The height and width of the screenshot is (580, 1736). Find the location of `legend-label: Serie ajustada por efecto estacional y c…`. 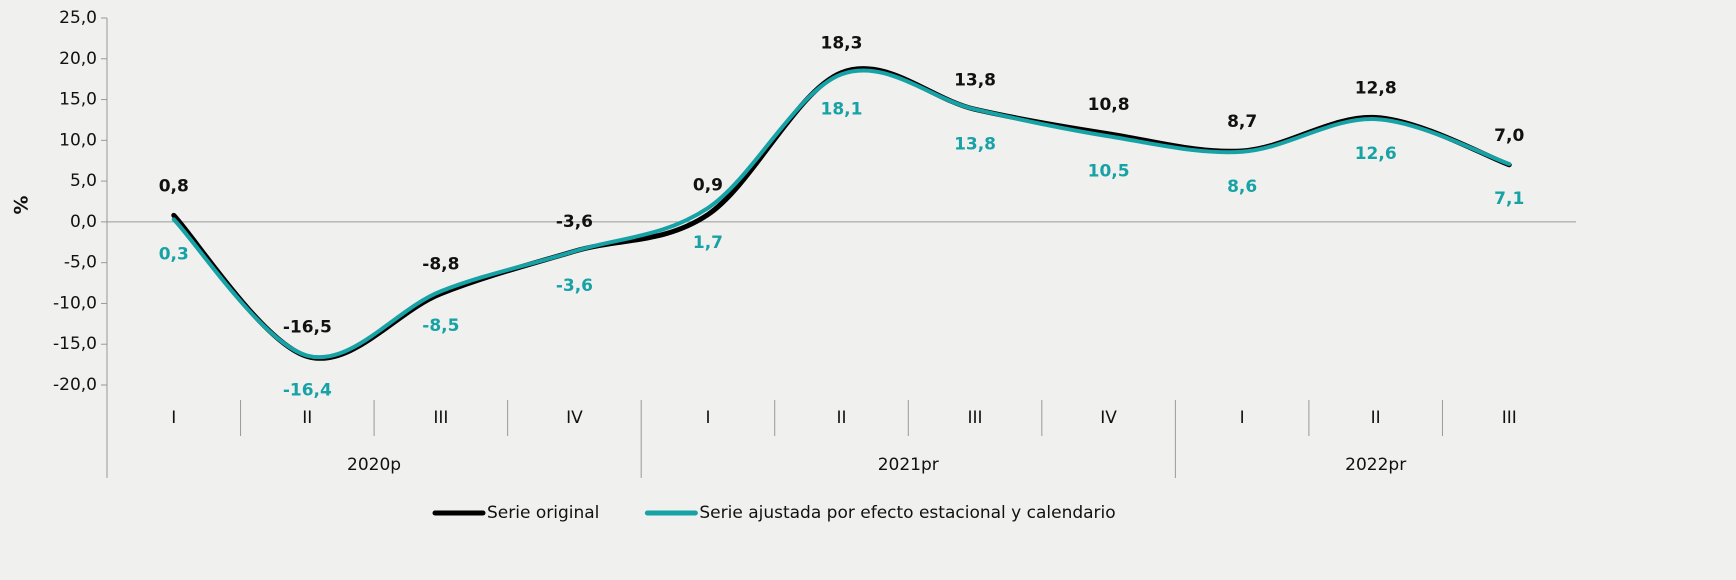

legend-label: Serie ajustada por efecto estacional y c… is located at coordinates (907, 513).